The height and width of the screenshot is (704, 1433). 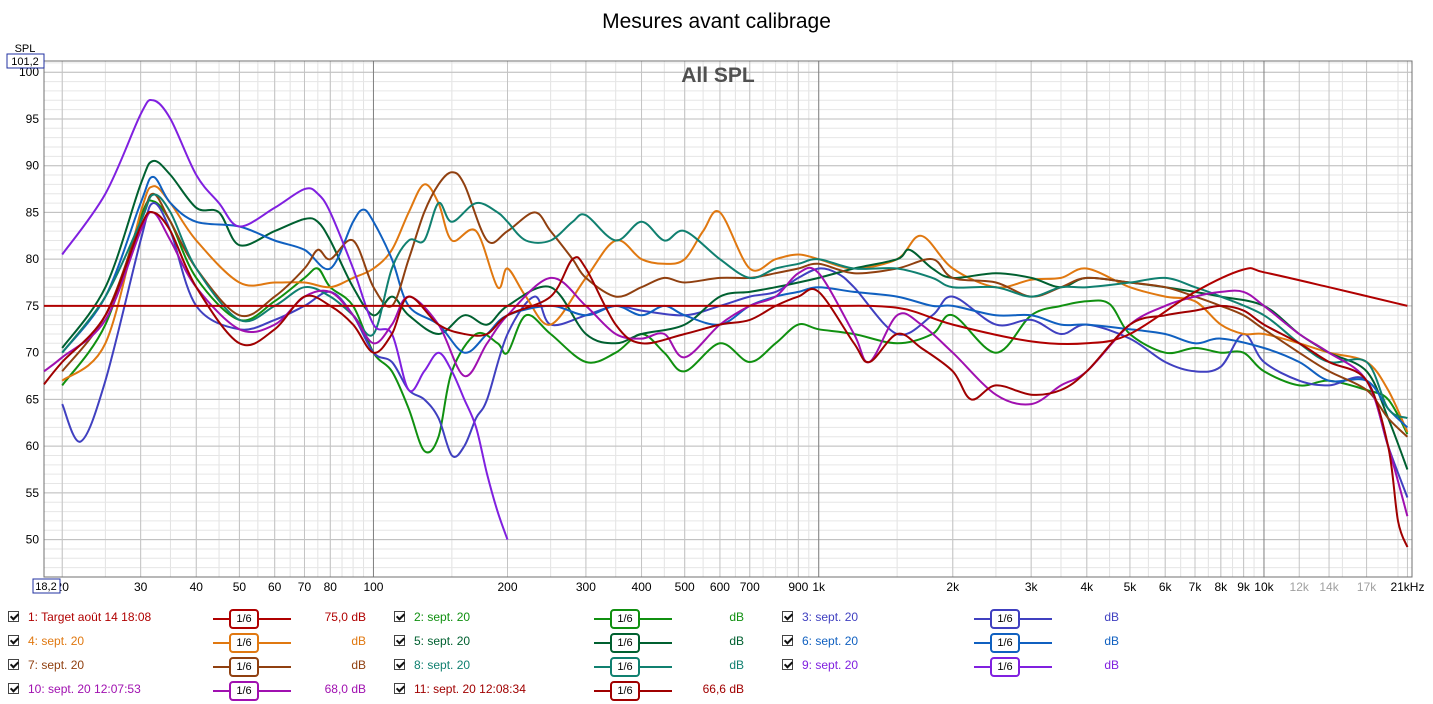 I want to click on x-tick-label: 9k, so click(x=1244, y=587).